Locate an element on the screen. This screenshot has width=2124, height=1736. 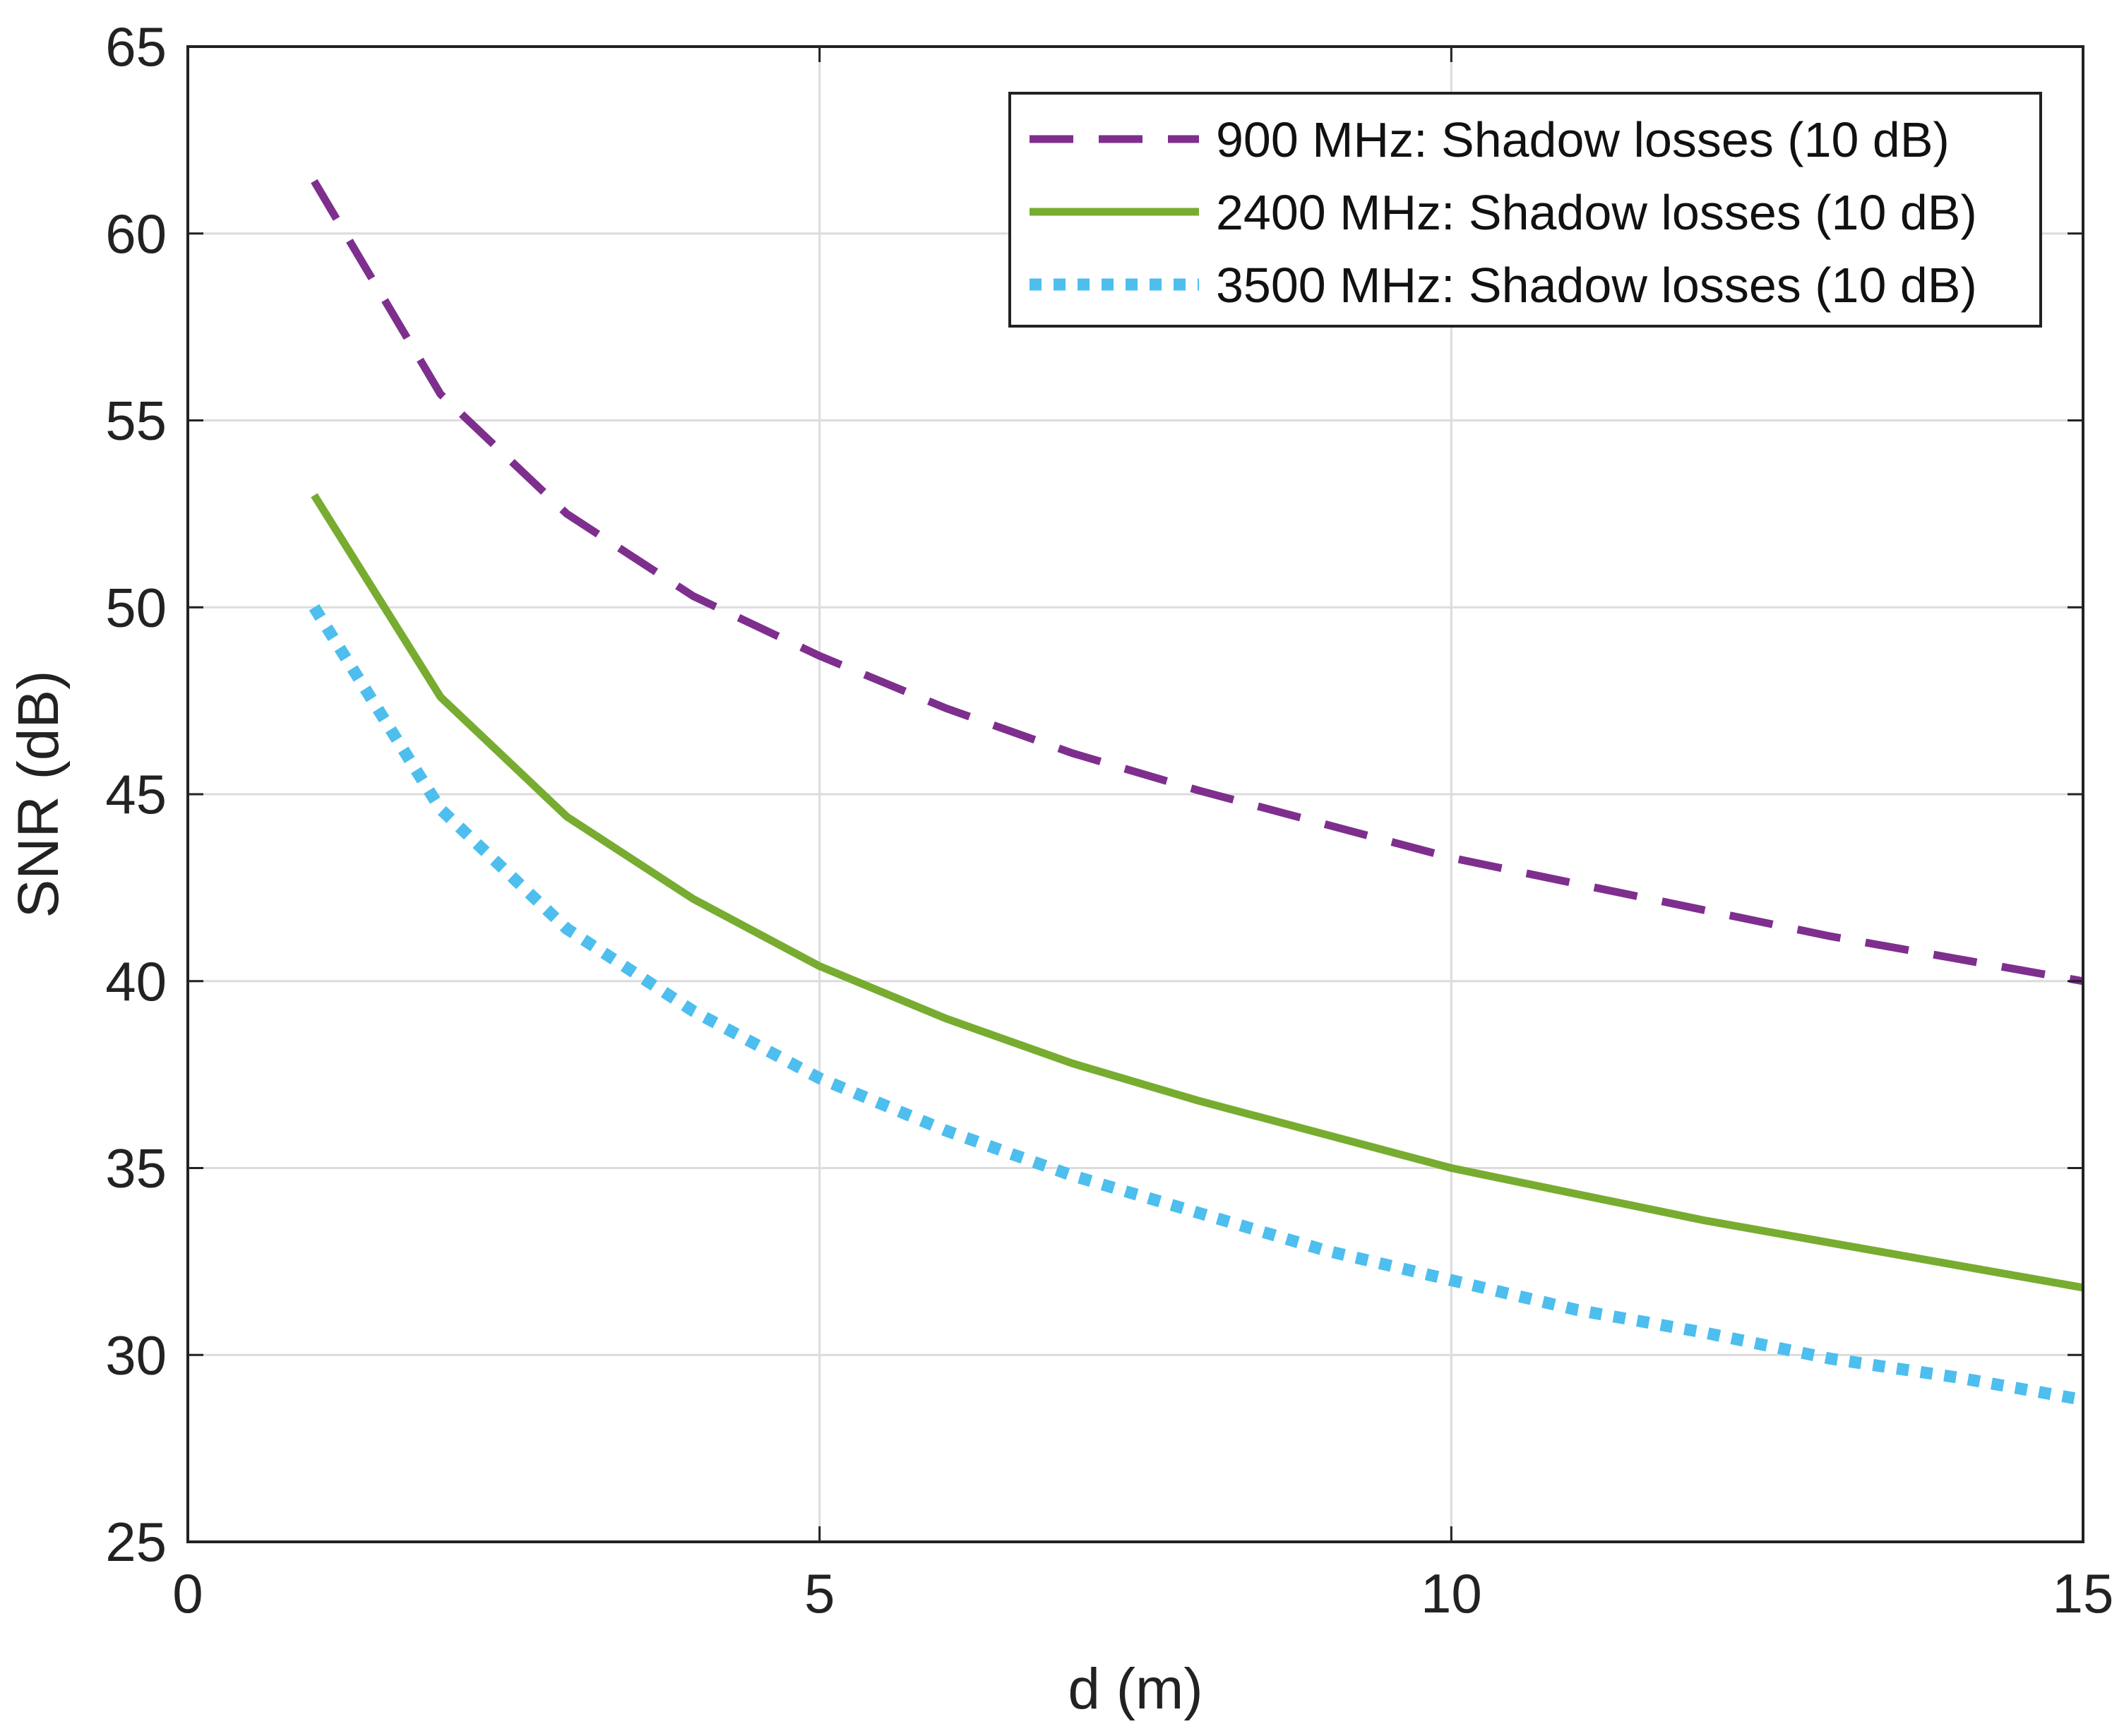
y-tick-label: 40 is located at coordinates (136, 981).